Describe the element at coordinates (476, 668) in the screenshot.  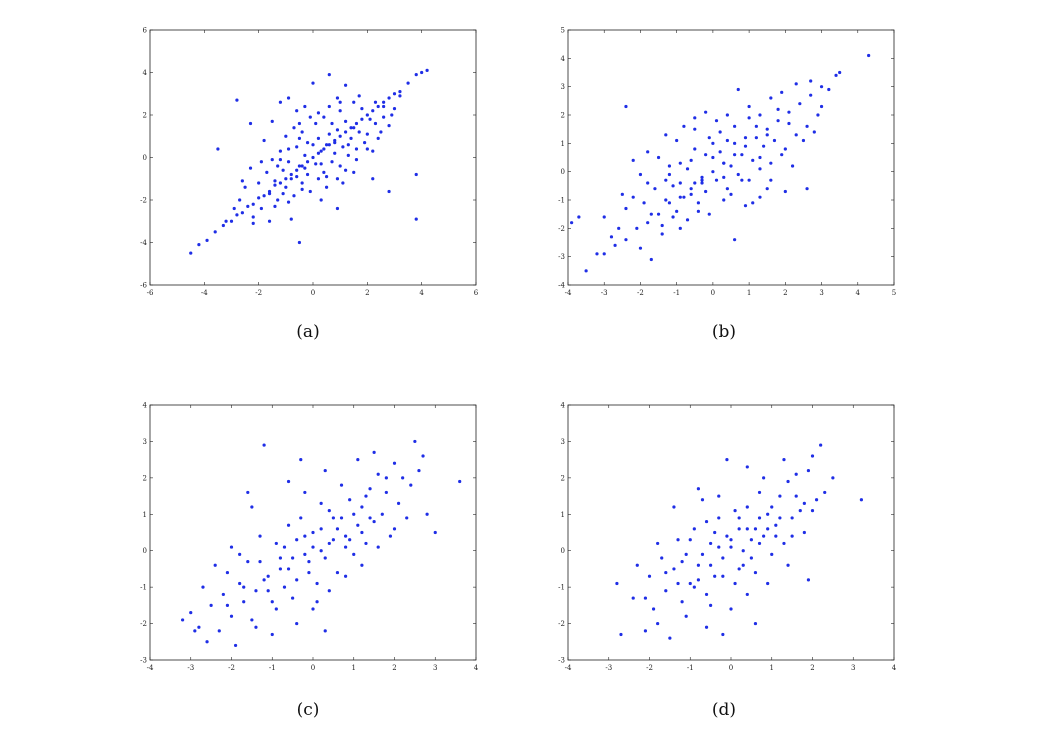
I see `x-tick-label: 4` at that location.